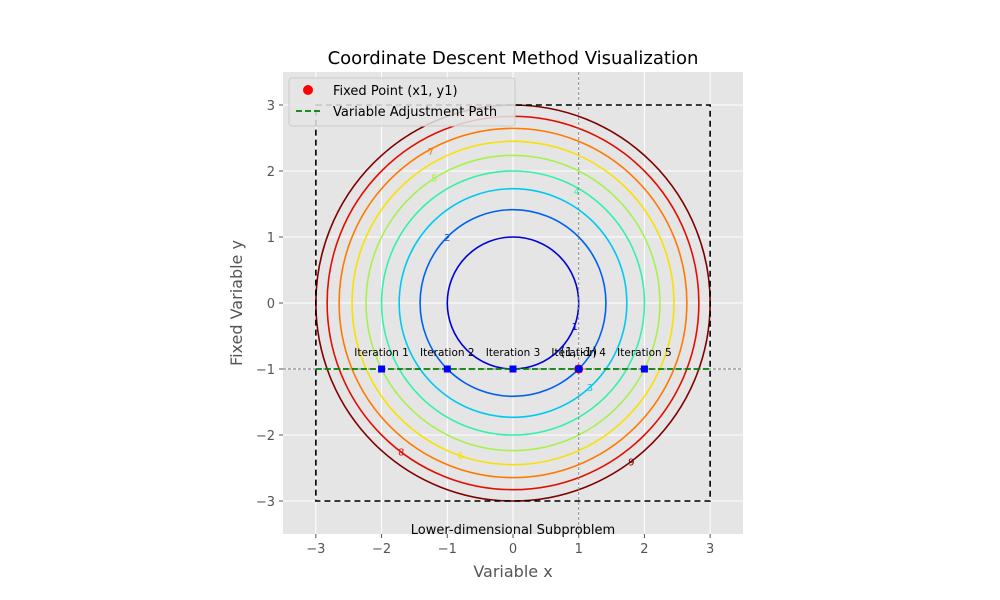  Describe the element at coordinates (579, 549) in the screenshot. I see `x-tick-label: 1` at that location.